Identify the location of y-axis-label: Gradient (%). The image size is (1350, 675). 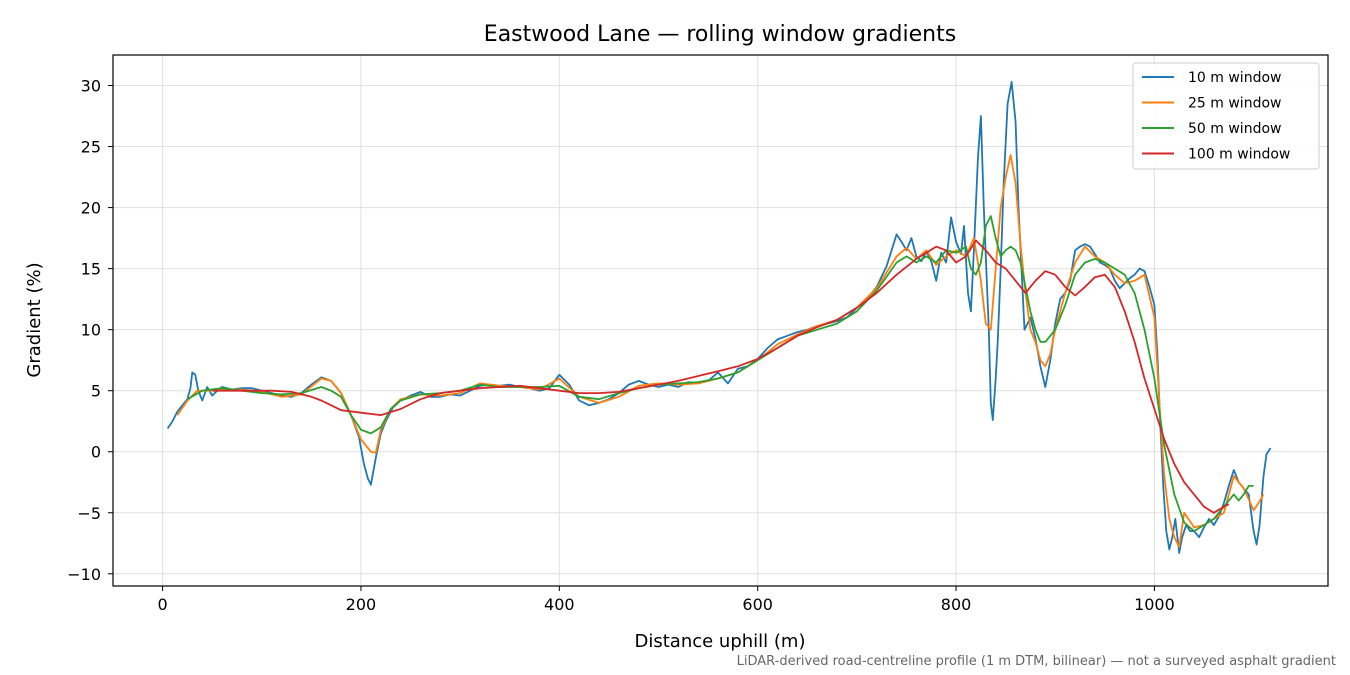
(34, 319).